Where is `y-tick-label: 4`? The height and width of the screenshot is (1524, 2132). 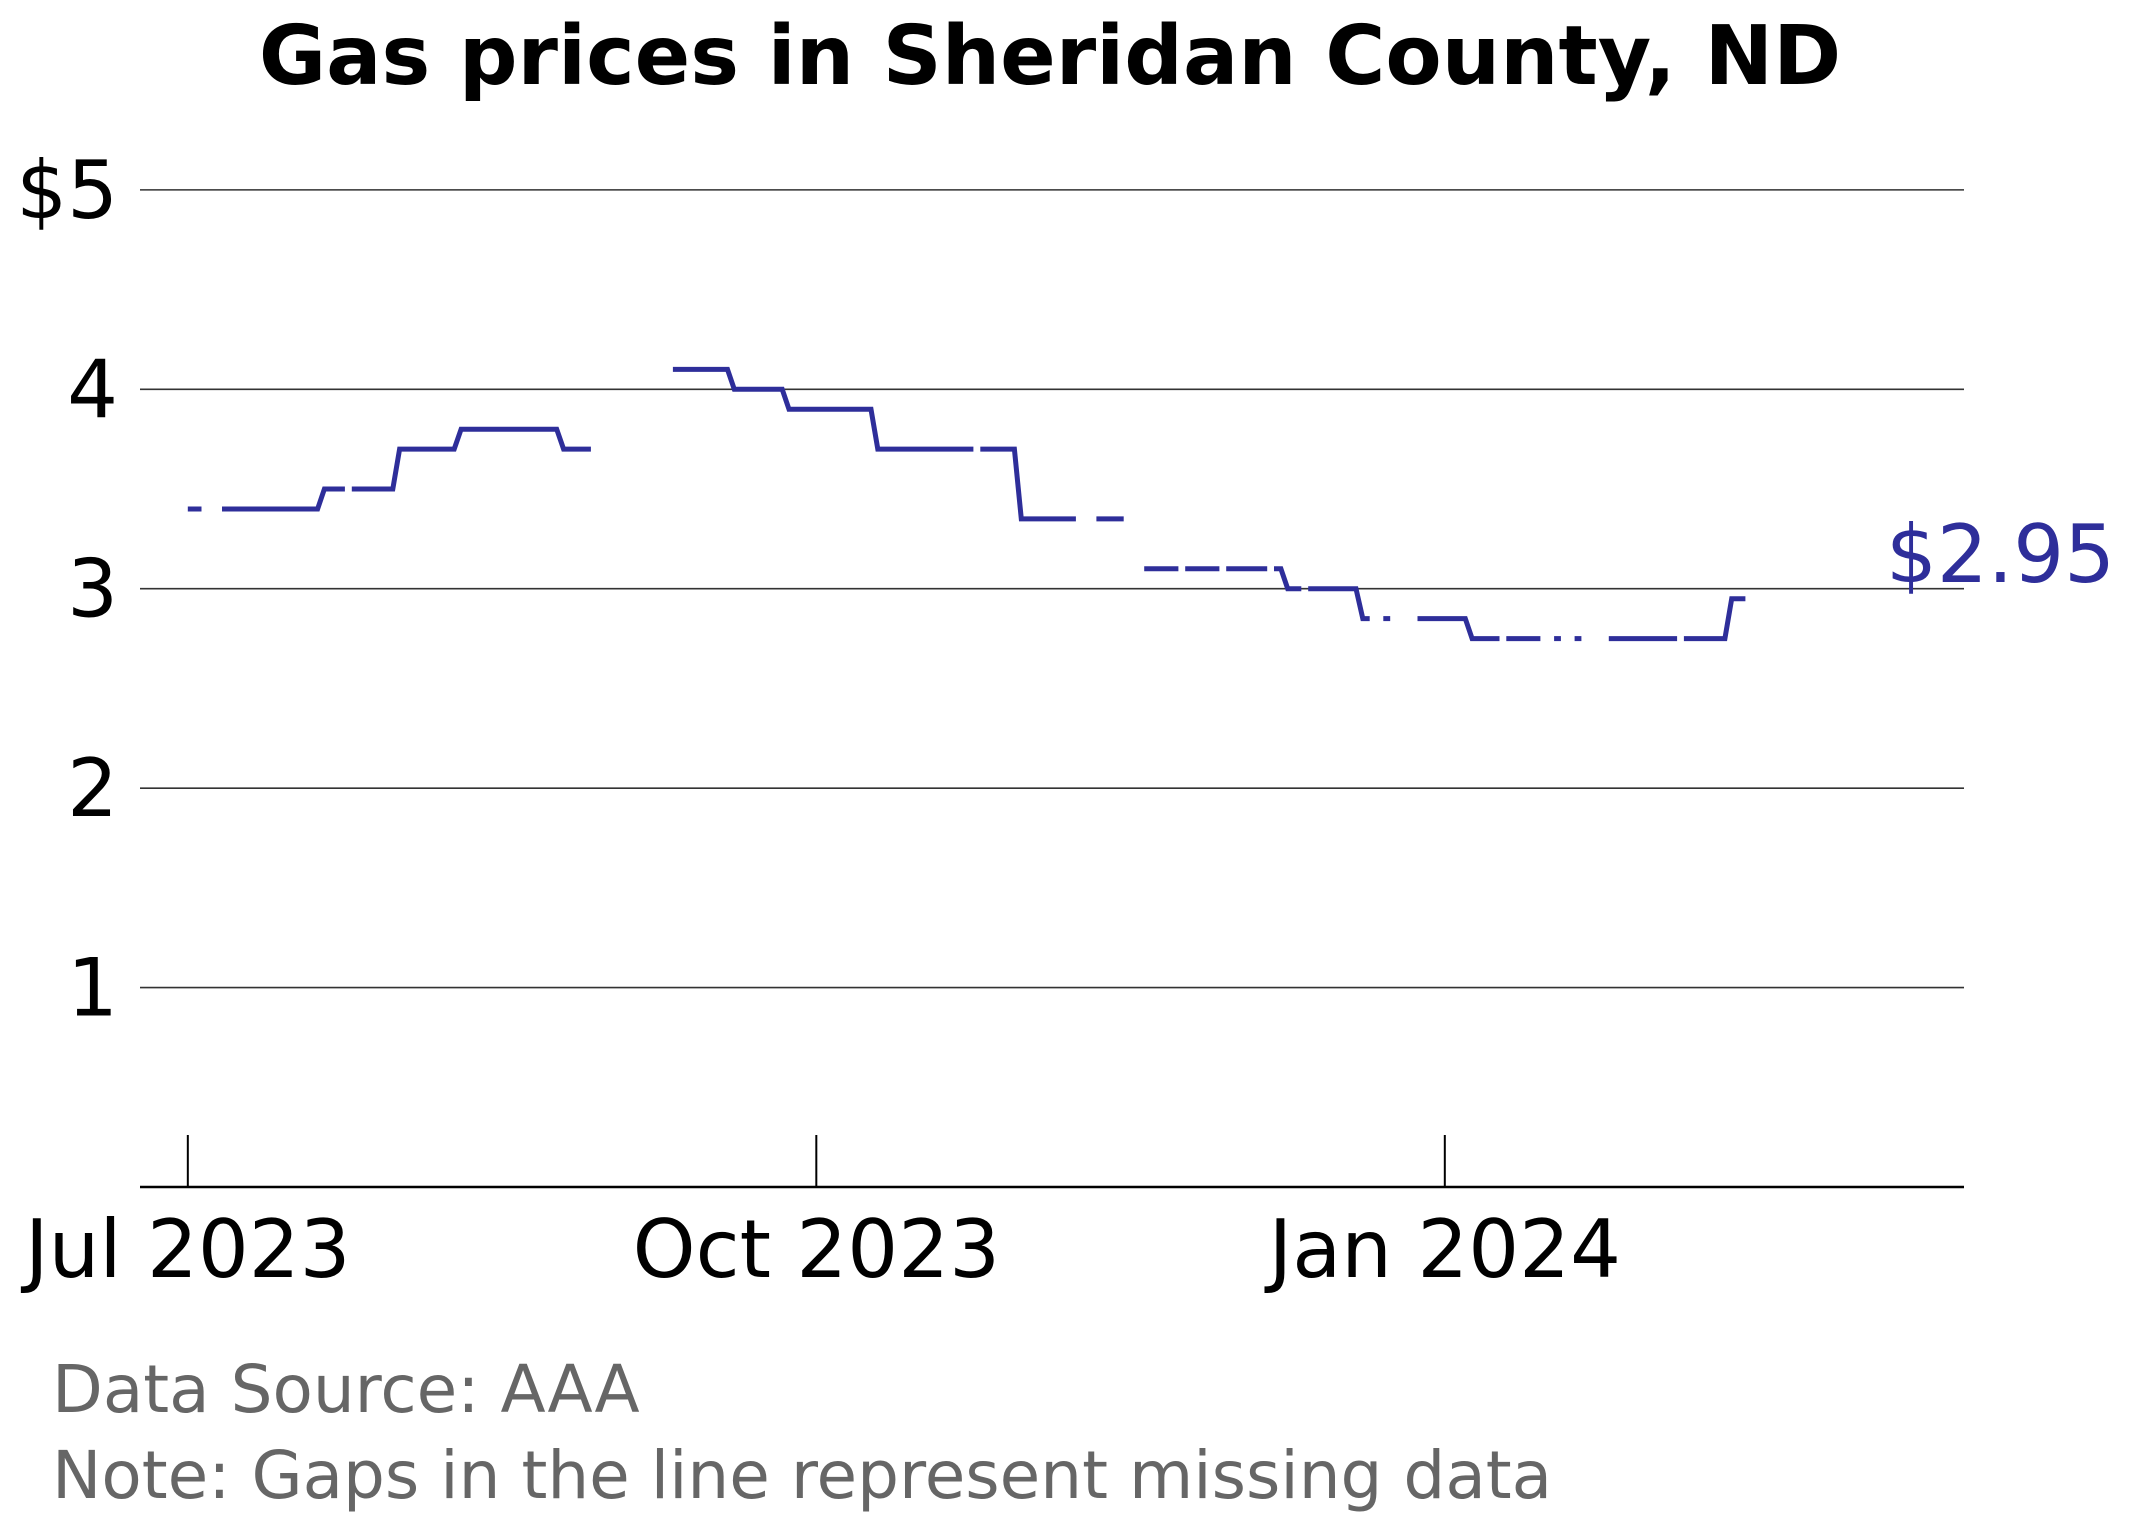
y-tick-label: 4 is located at coordinates (92, 389).